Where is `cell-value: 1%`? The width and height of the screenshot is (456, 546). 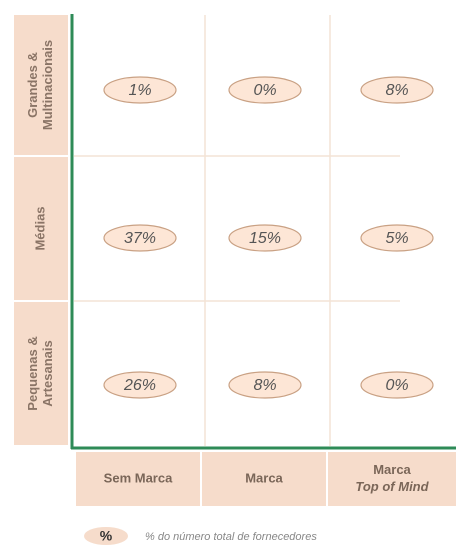
cell-value: 1% is located at coordinates (139, 90).